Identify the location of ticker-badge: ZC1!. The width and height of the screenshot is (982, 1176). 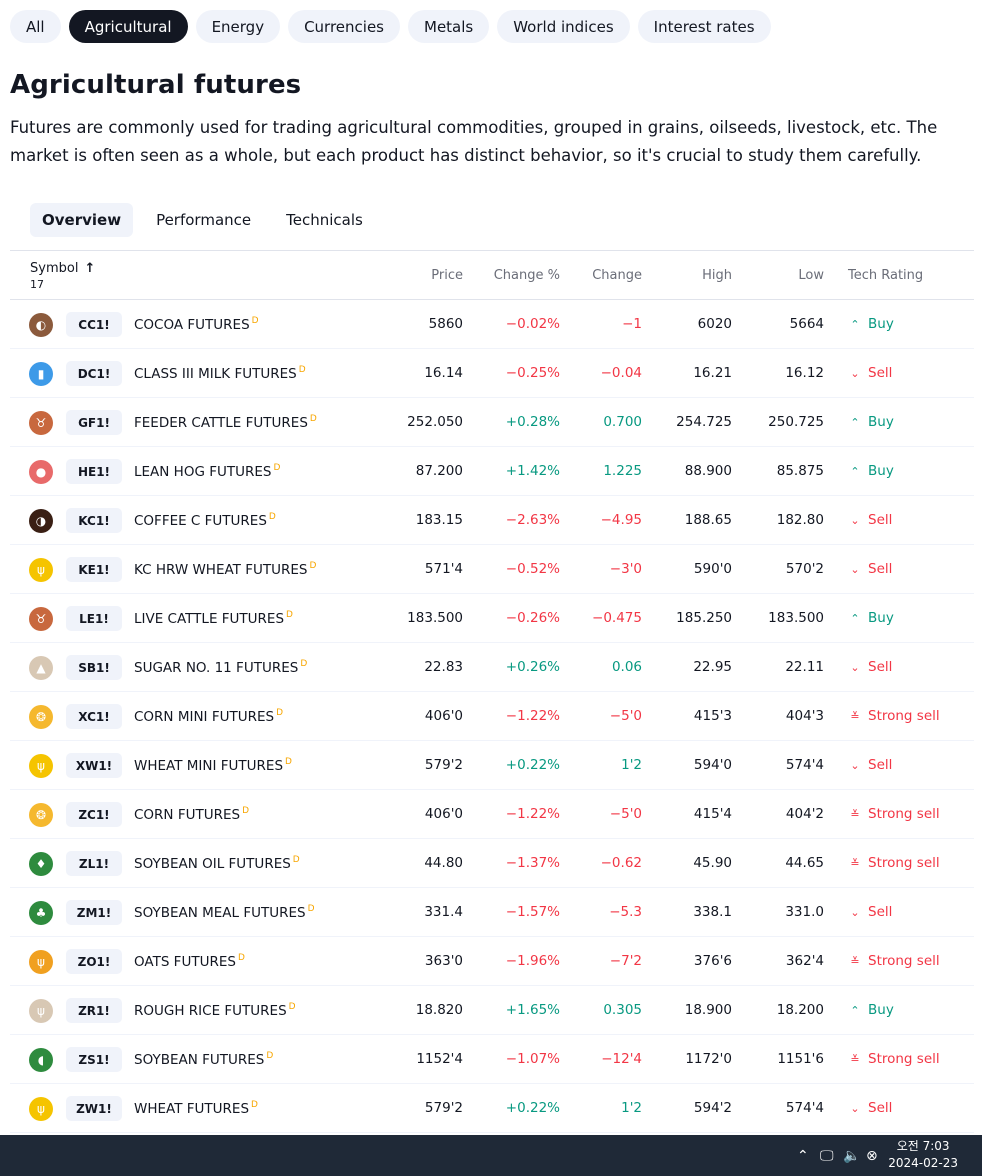
(94, 814).